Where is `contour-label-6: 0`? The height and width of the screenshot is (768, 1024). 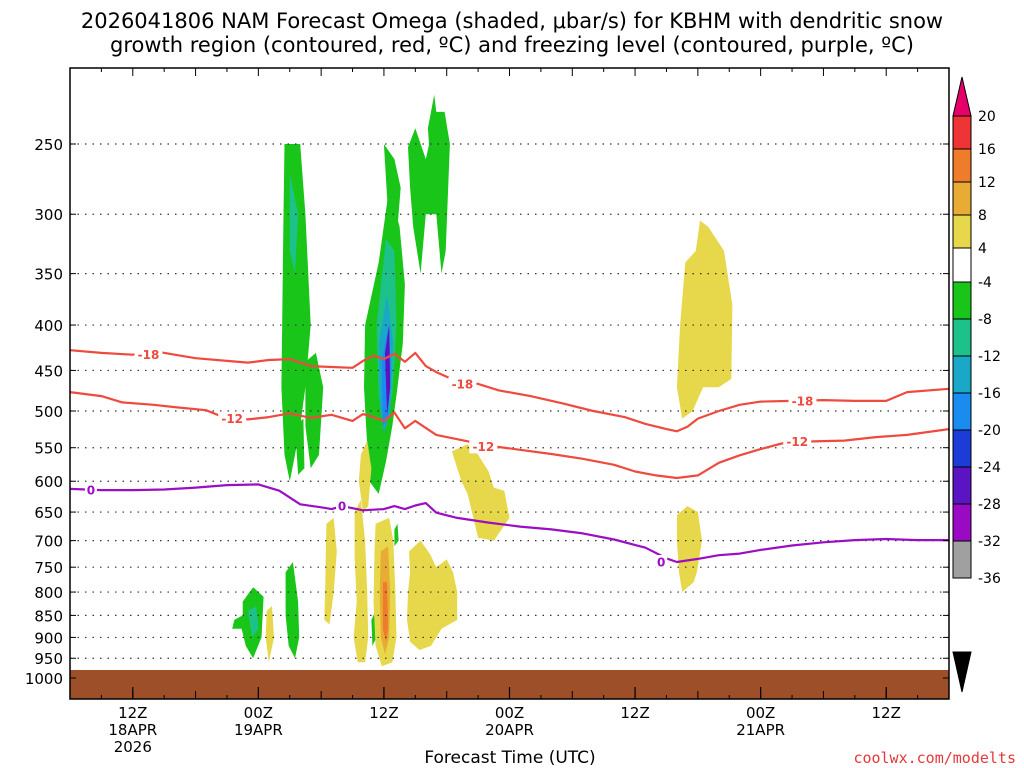
contour-label-6: 0 is located at coordinates (91, 491).